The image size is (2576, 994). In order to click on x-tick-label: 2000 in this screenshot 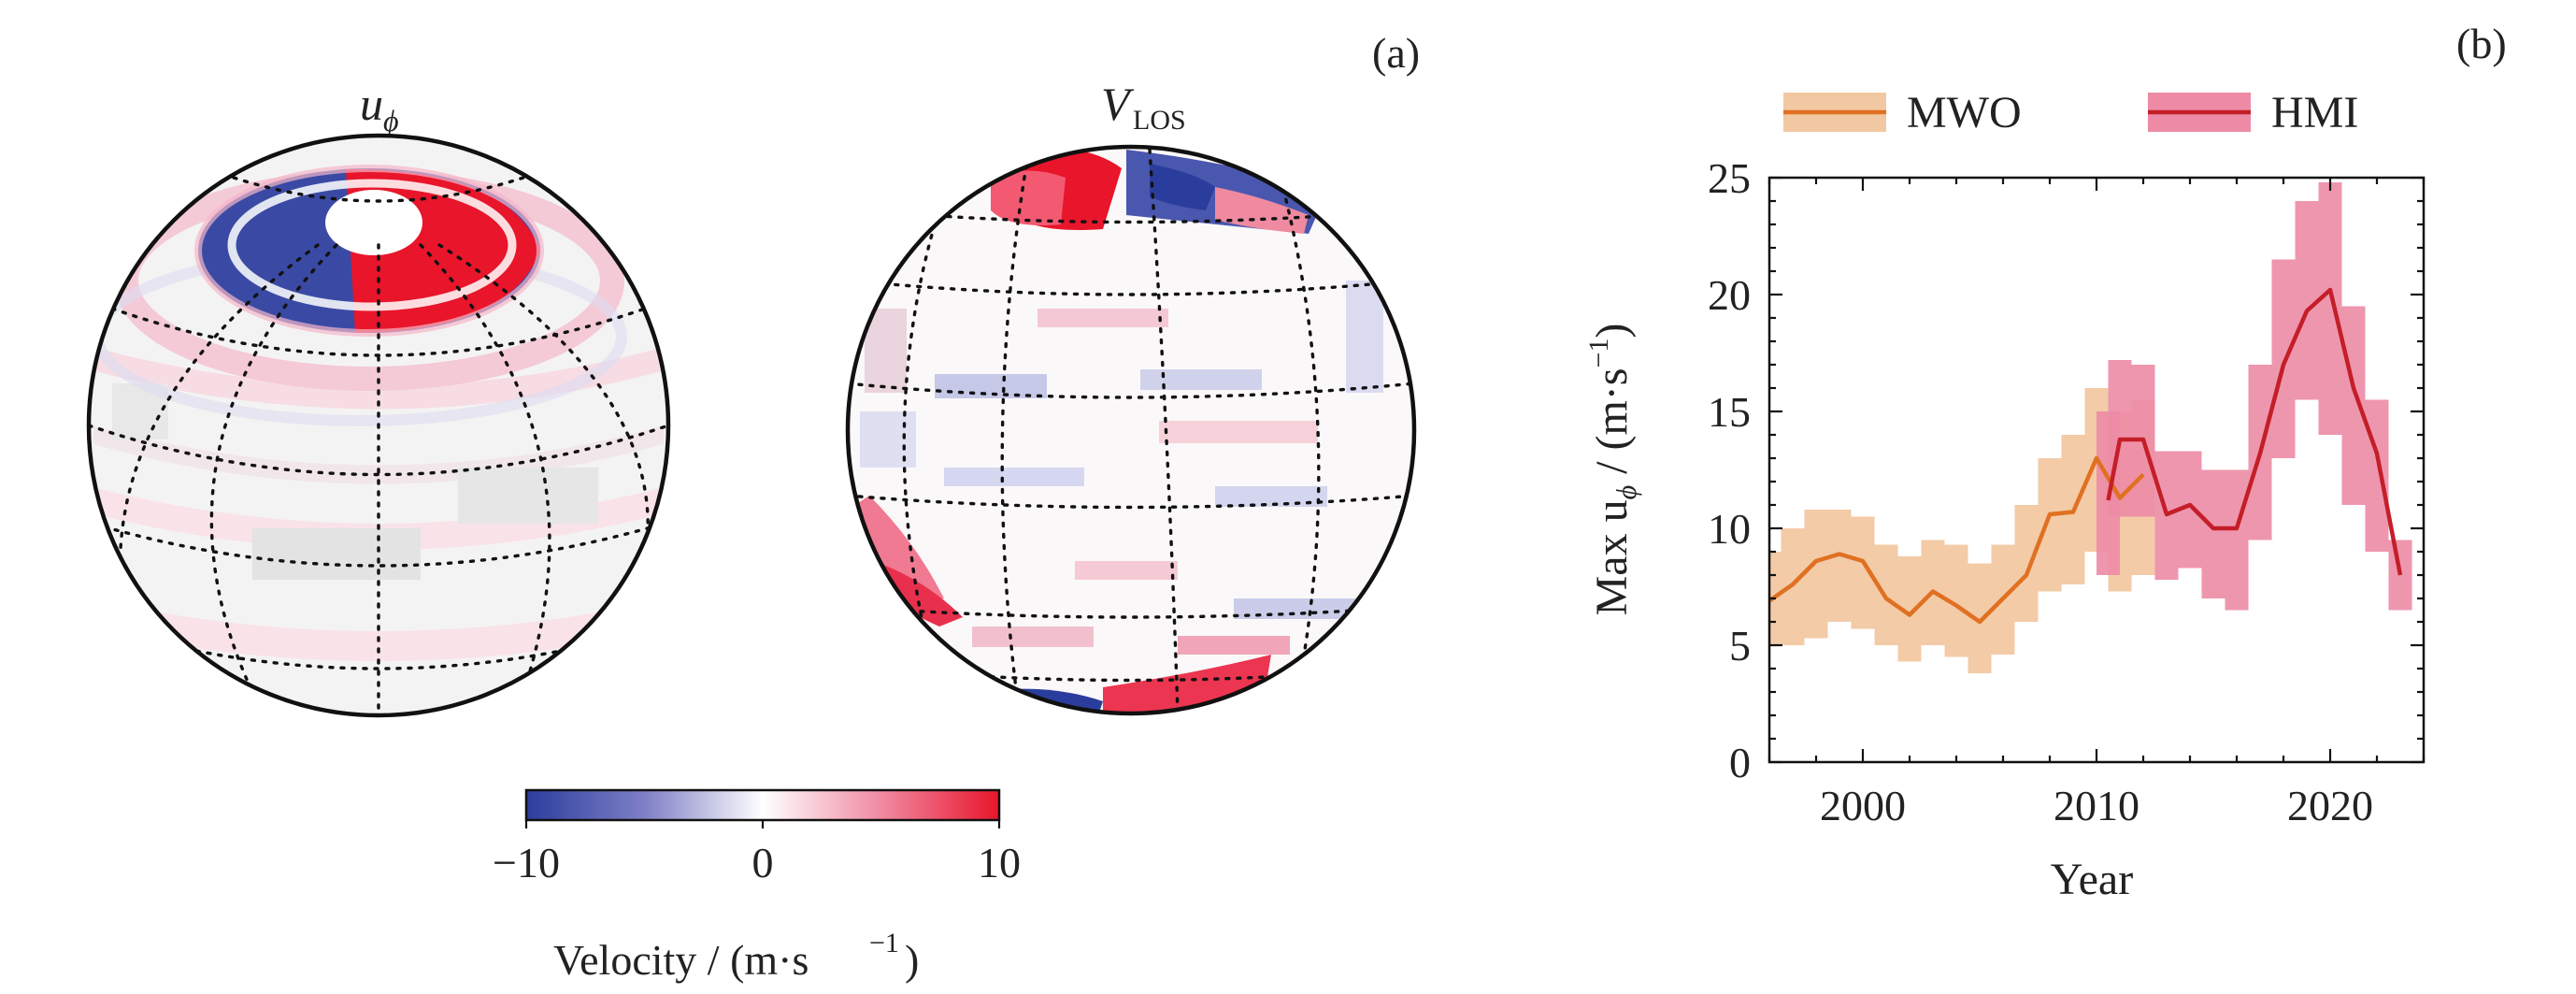, I will do `click(1863, 805)`.